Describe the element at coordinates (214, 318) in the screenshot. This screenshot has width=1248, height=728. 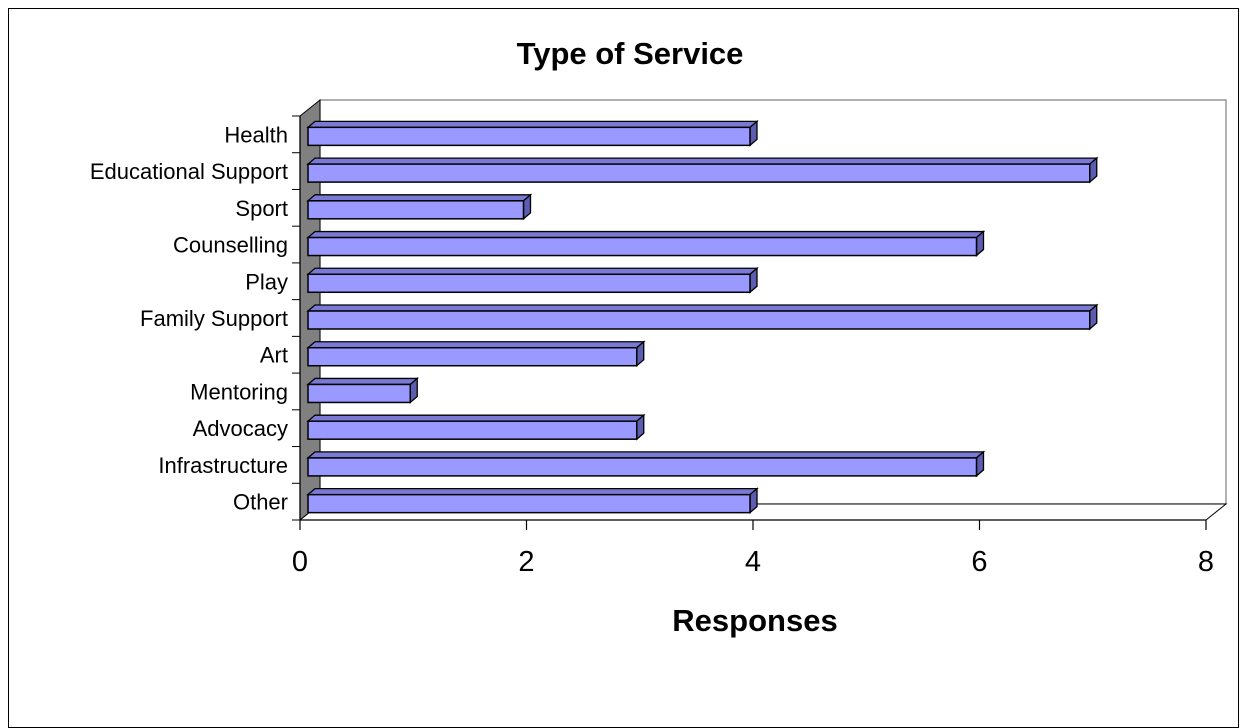
I see `category-label: Family Support` at that location.